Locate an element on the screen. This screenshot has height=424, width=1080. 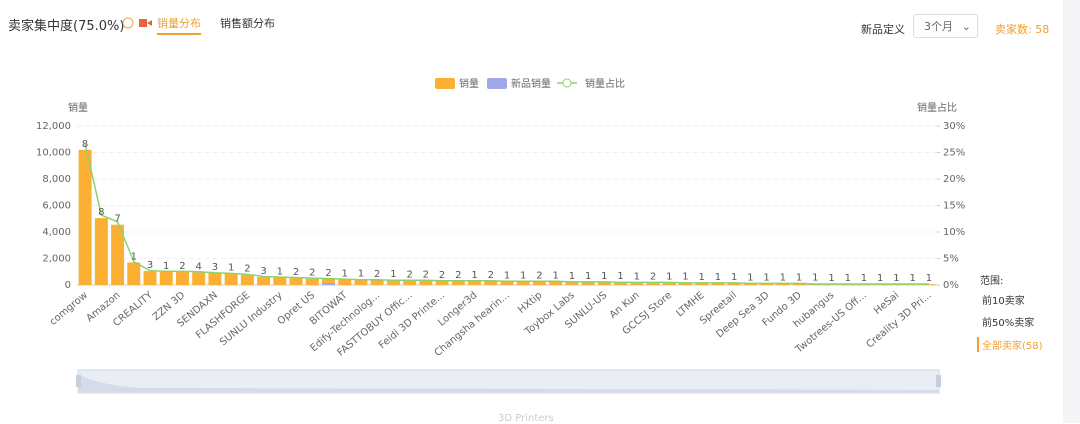
new-def-label: 新品定义 is located at coordinates (883, 29).